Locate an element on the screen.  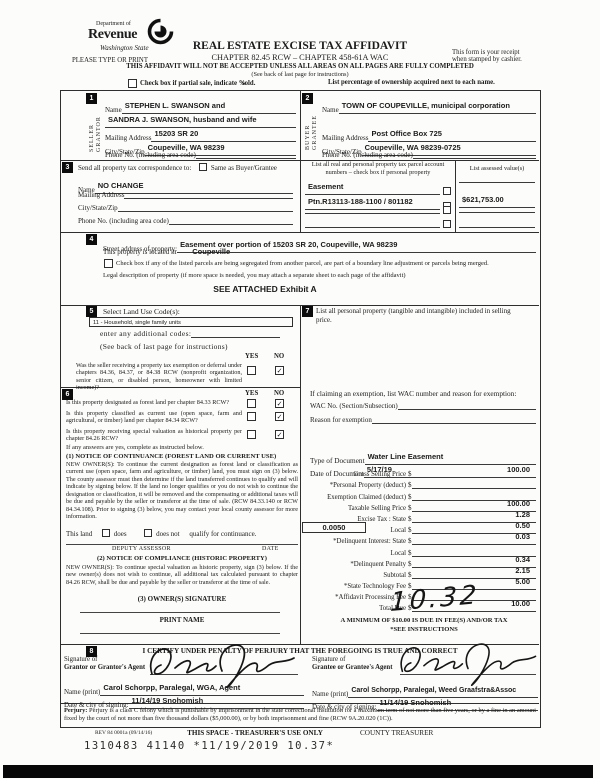
wac-label: WAC No. (Section/Subsection) is located at coordinates (354, 406).